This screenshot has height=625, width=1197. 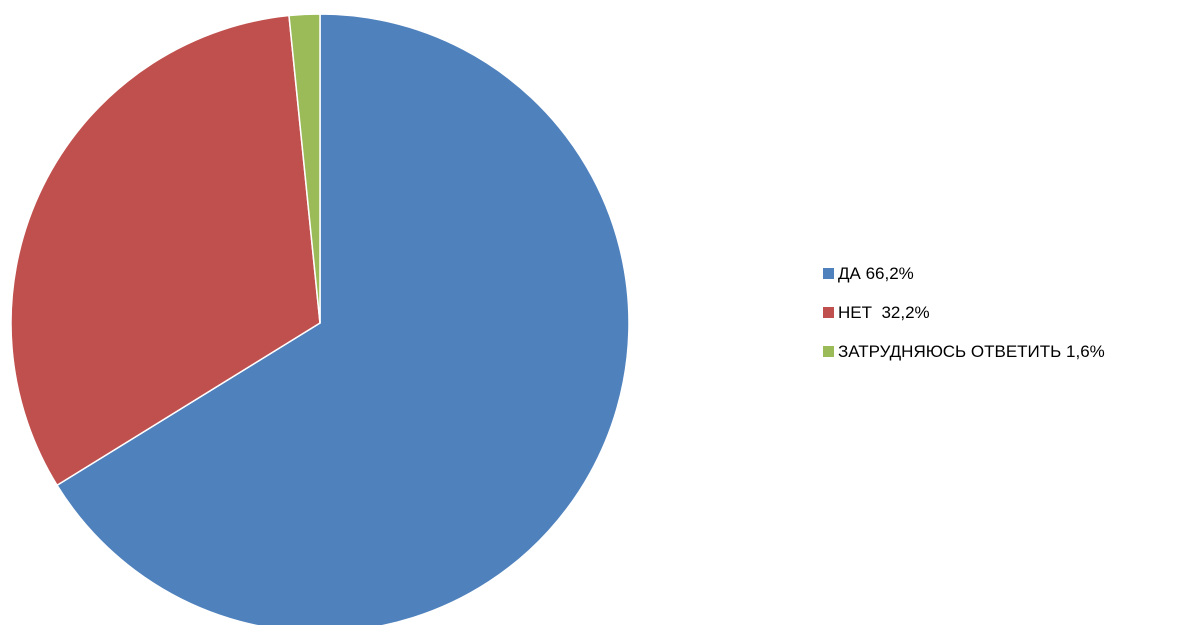 I want to click on legend-item-2: НЕТ 32,2%, so click(x=964, y=312).